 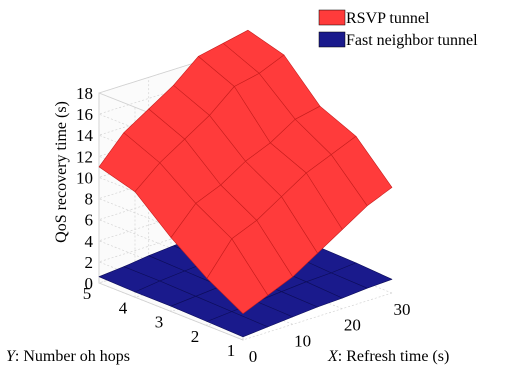 What do you see at coordinates (237, 324) in the screenshot?
I see `surface-face-fast` at bounding box center [237, 324].